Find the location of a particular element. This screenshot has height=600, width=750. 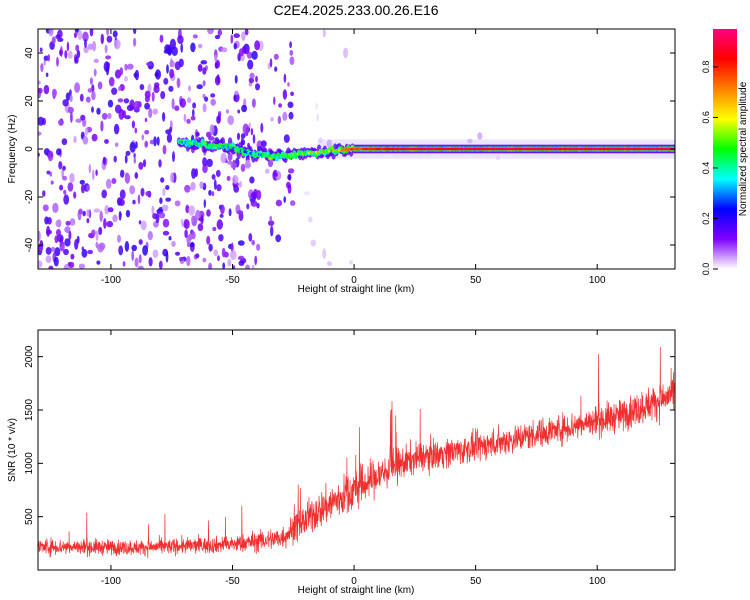

x-tick-label: 100 is located at coordinates (597, 280).